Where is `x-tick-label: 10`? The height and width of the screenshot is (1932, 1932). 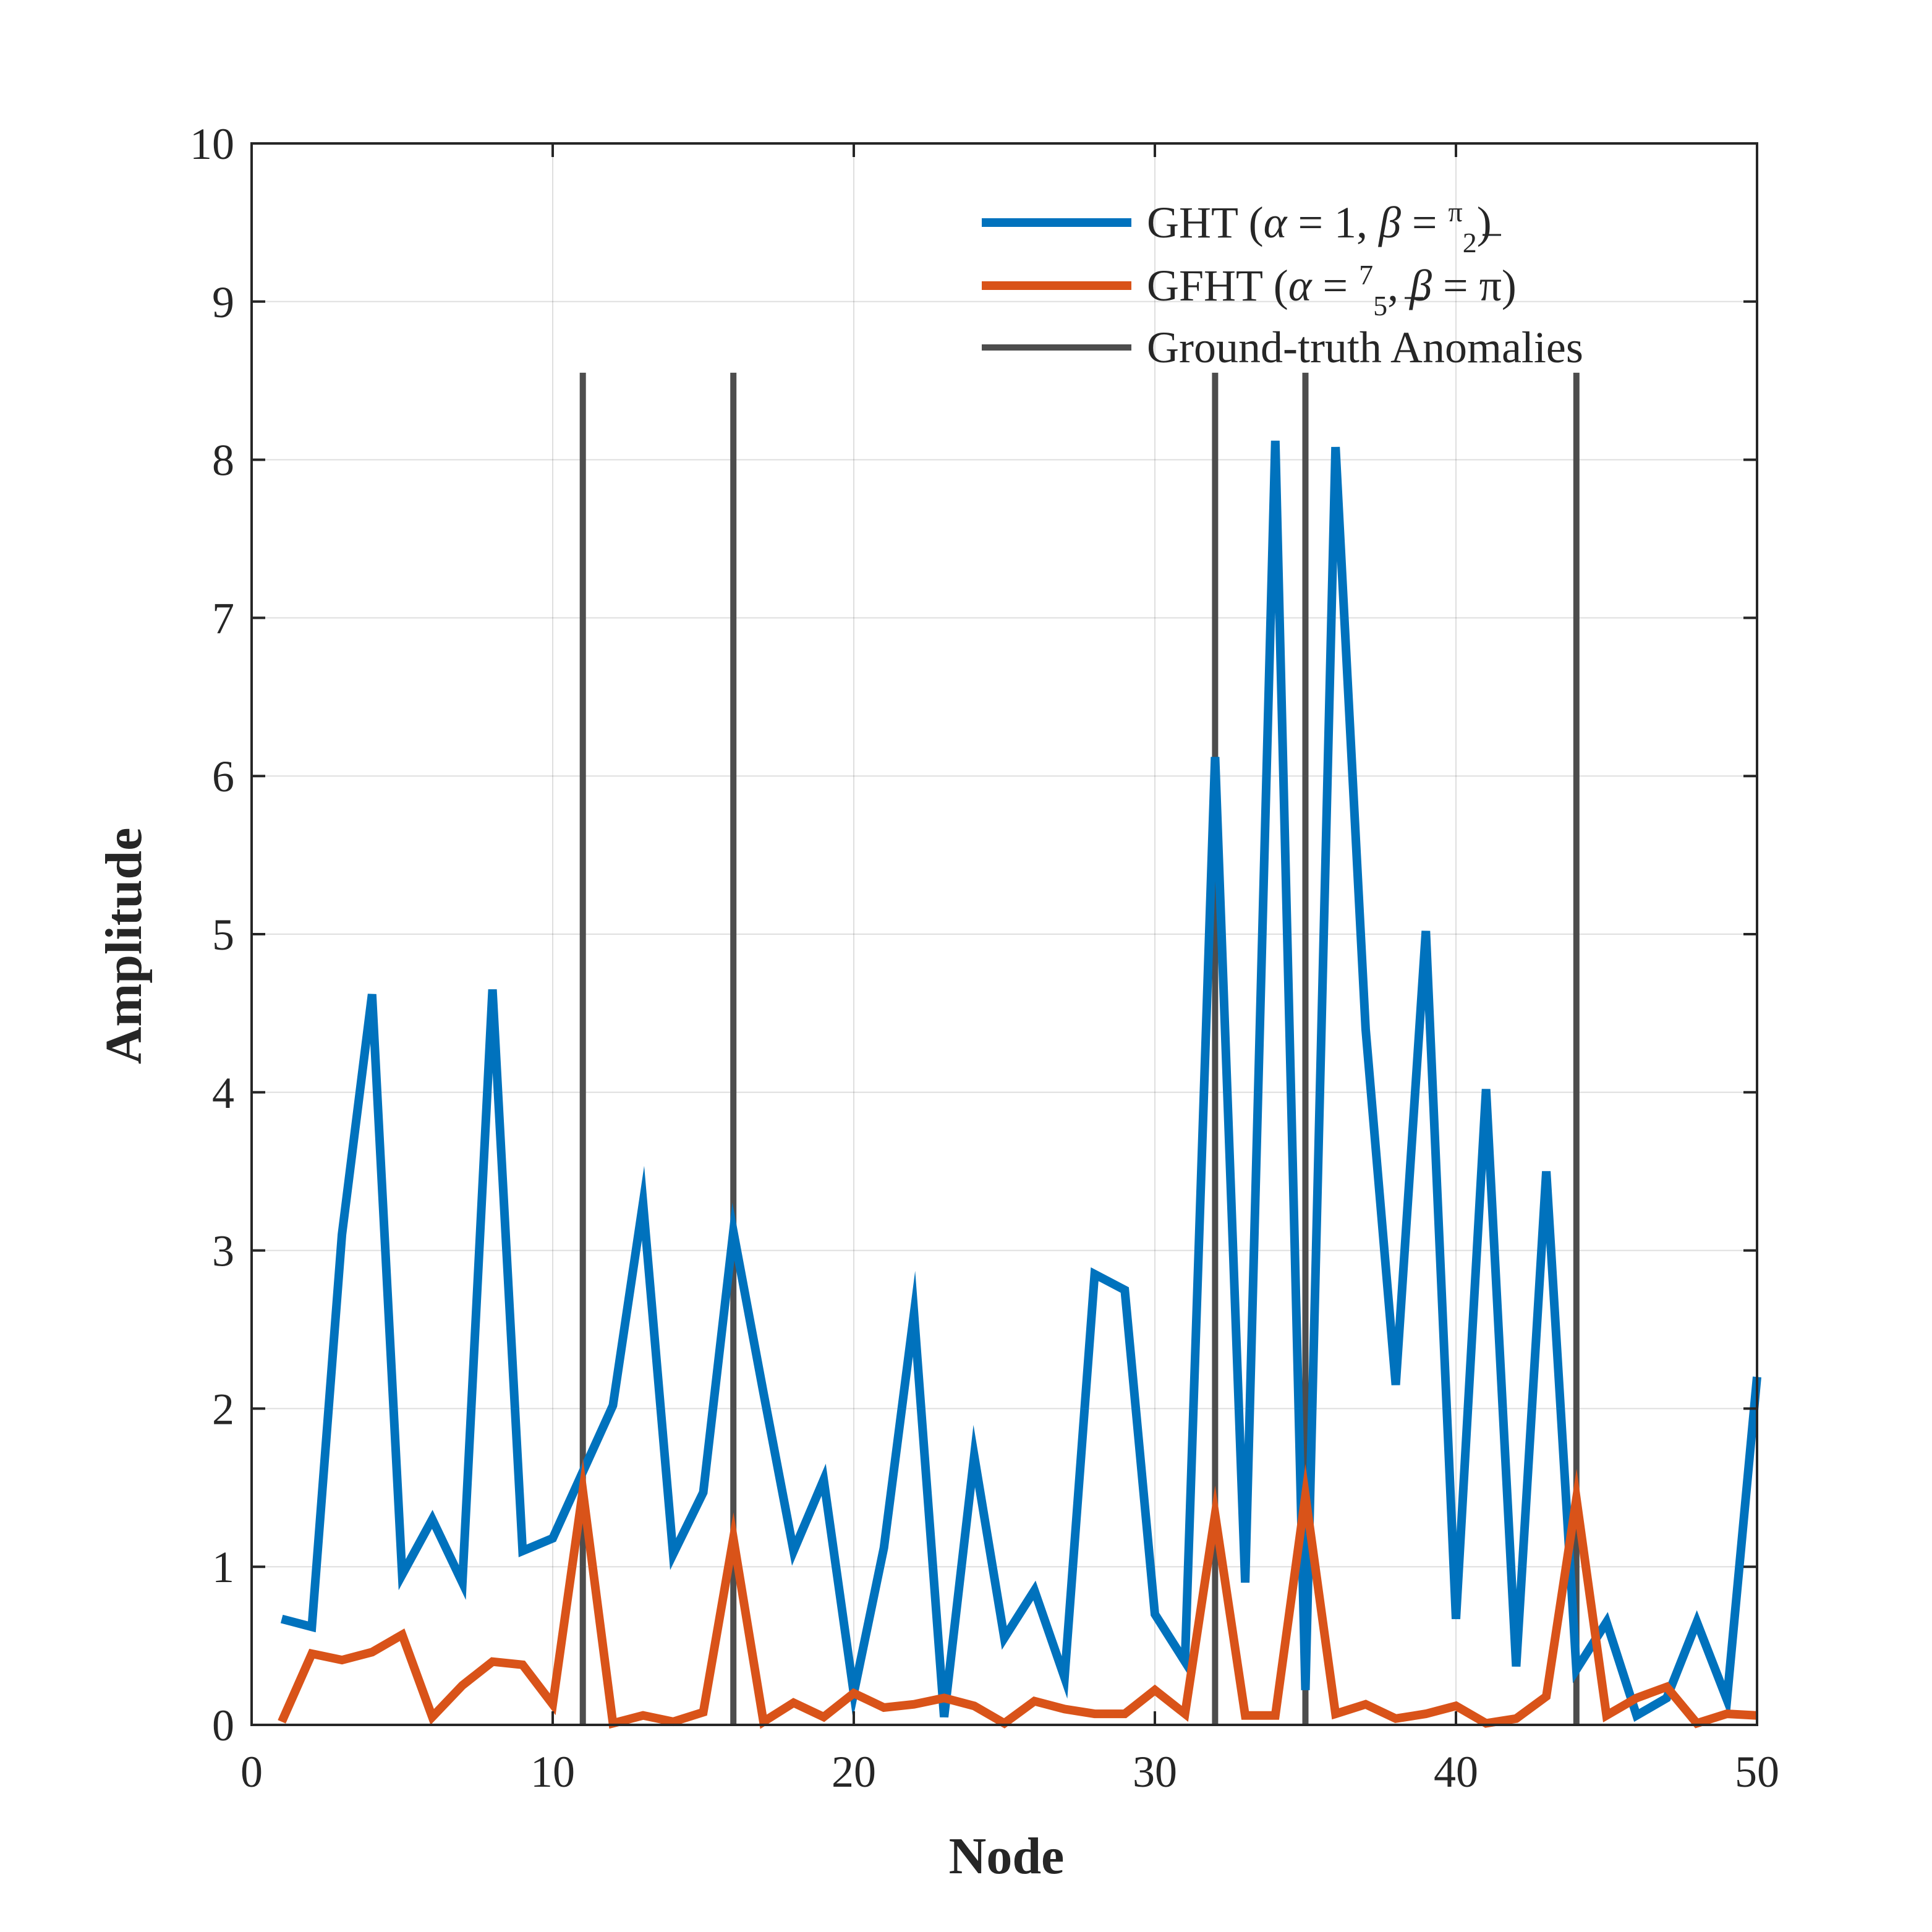
x-tick-label: 10 is located at coordinates (552, 1772).